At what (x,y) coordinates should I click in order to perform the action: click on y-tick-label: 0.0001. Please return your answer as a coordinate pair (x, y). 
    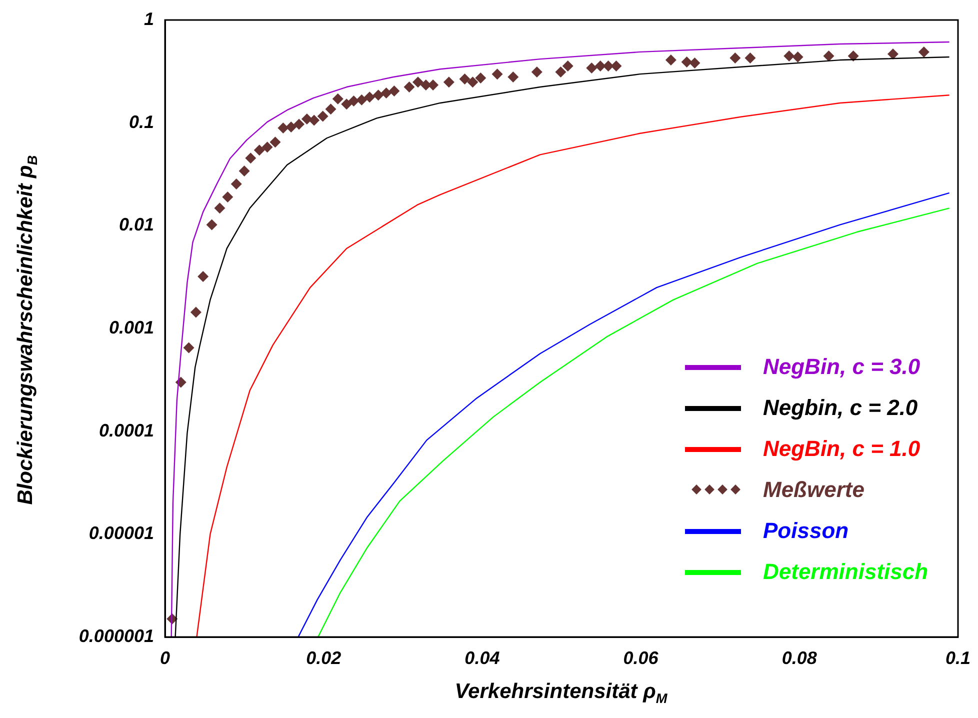
    Looking at the image, I should click on (126, 430).